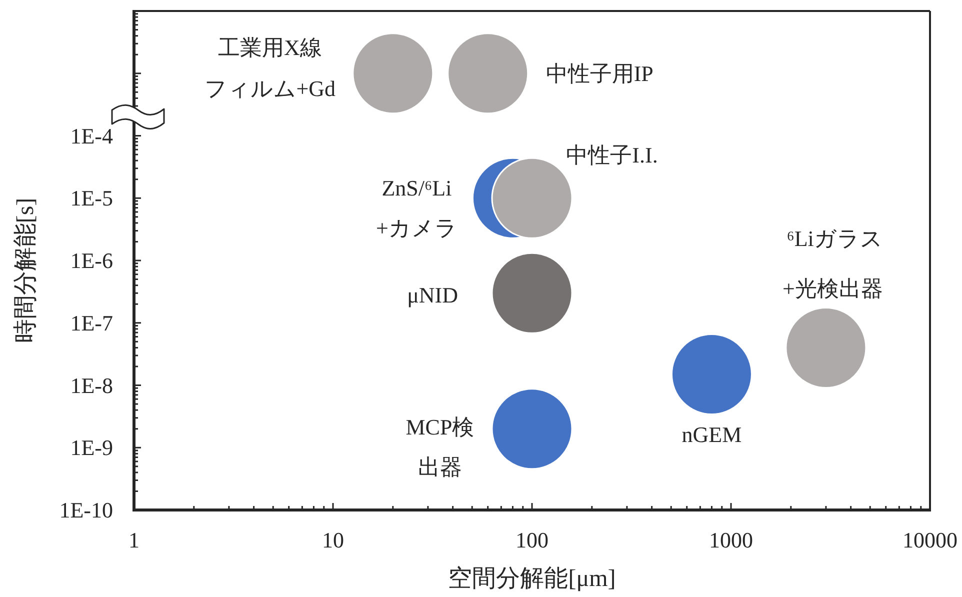  Describe the element at coordinates (440, 447) in the screenshot. I see `series-label: MCP検出器` at that location.